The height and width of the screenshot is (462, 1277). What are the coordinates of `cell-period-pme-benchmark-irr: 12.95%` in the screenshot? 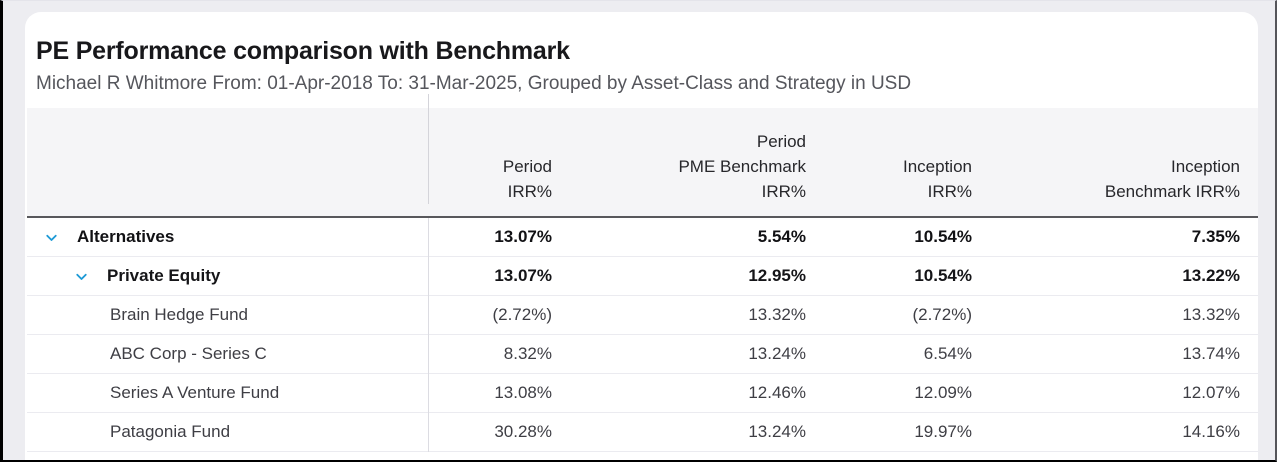 It's located at (777, 275).